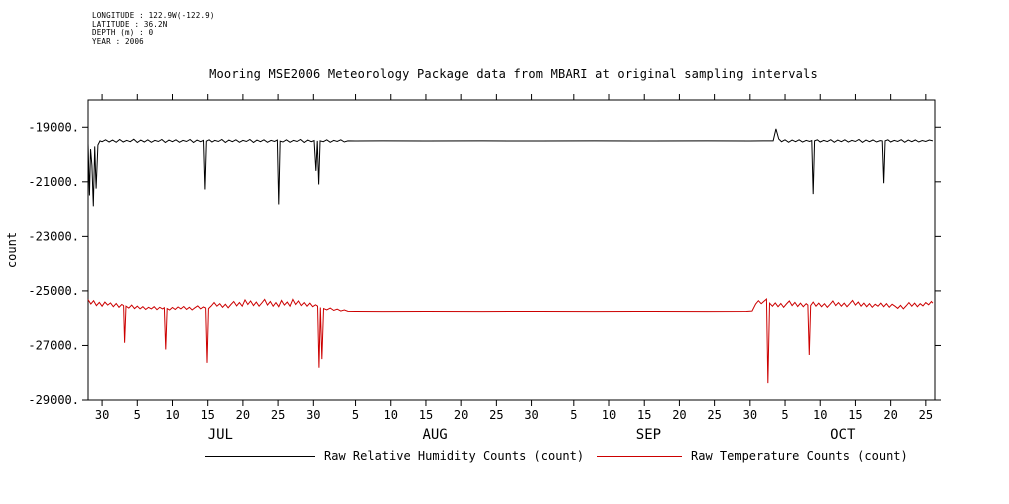  Describe the element at coordinates (648, 435) in the screenshot. I see `x-month-label: SEP` at that location.